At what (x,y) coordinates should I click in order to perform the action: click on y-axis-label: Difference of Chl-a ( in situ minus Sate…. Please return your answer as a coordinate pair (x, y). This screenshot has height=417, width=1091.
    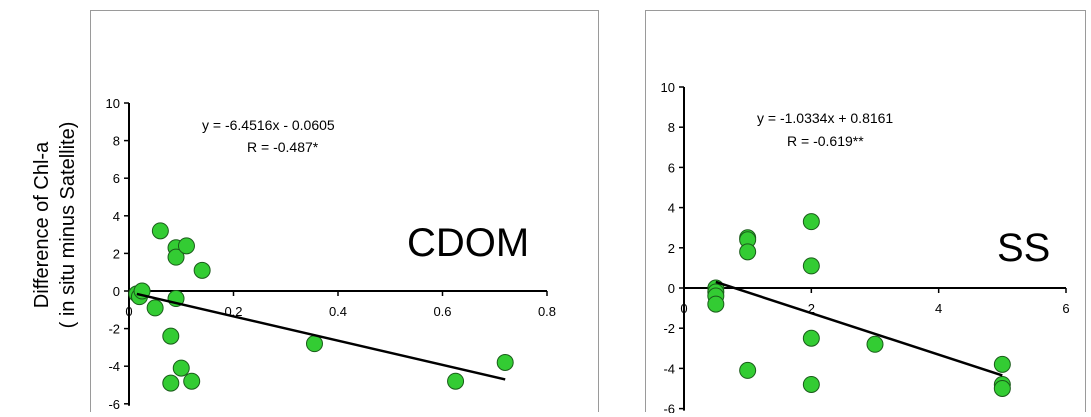
    Looking at the image, I should click on (45, 206).